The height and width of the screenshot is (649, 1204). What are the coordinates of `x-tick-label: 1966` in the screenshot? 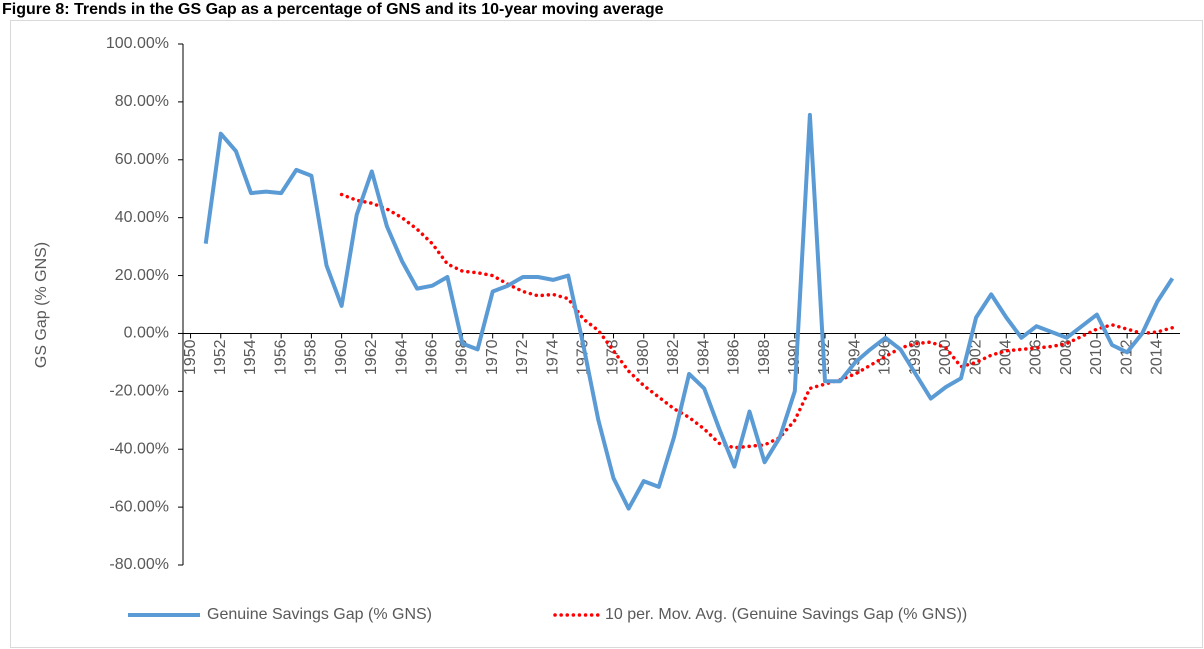 It's located at (431, 357).